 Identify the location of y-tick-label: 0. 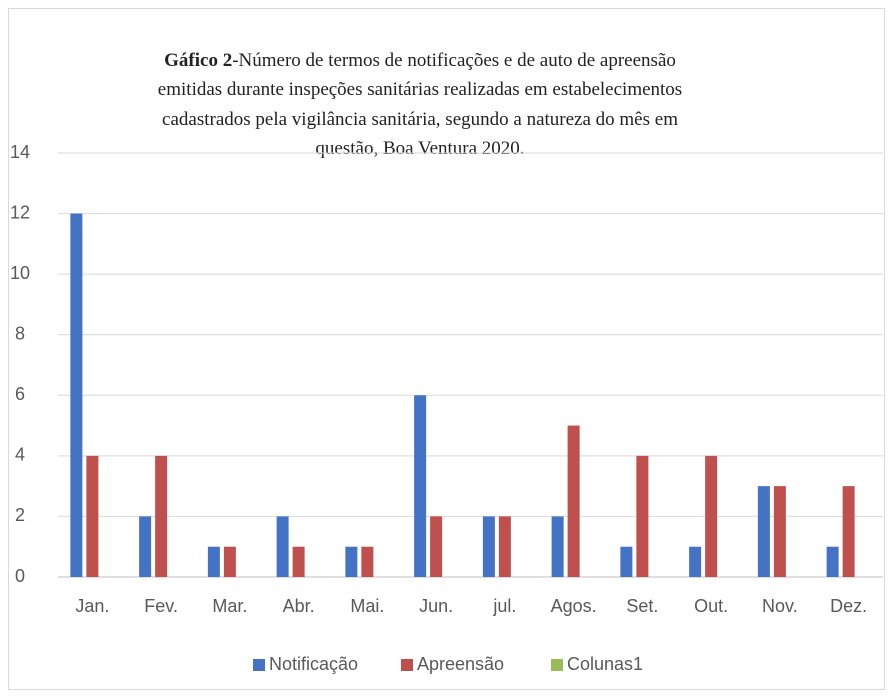
(20, 576).